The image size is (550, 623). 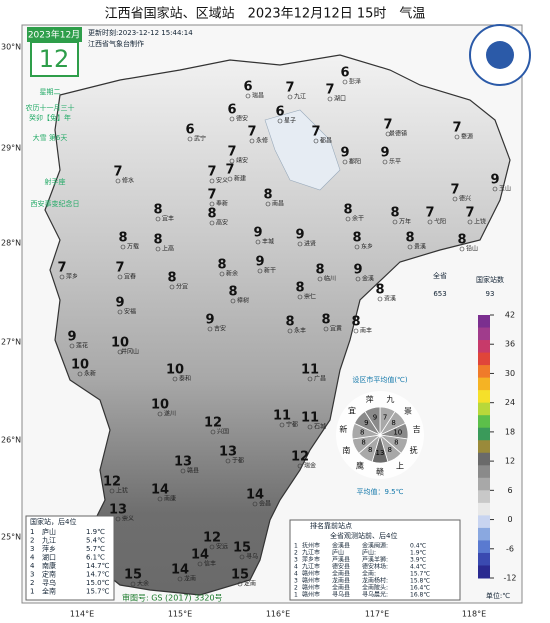 What do you see at coordinates (189, 130) in the screenshot?
I see `station-value: 6` at bounding box center [189, 130].